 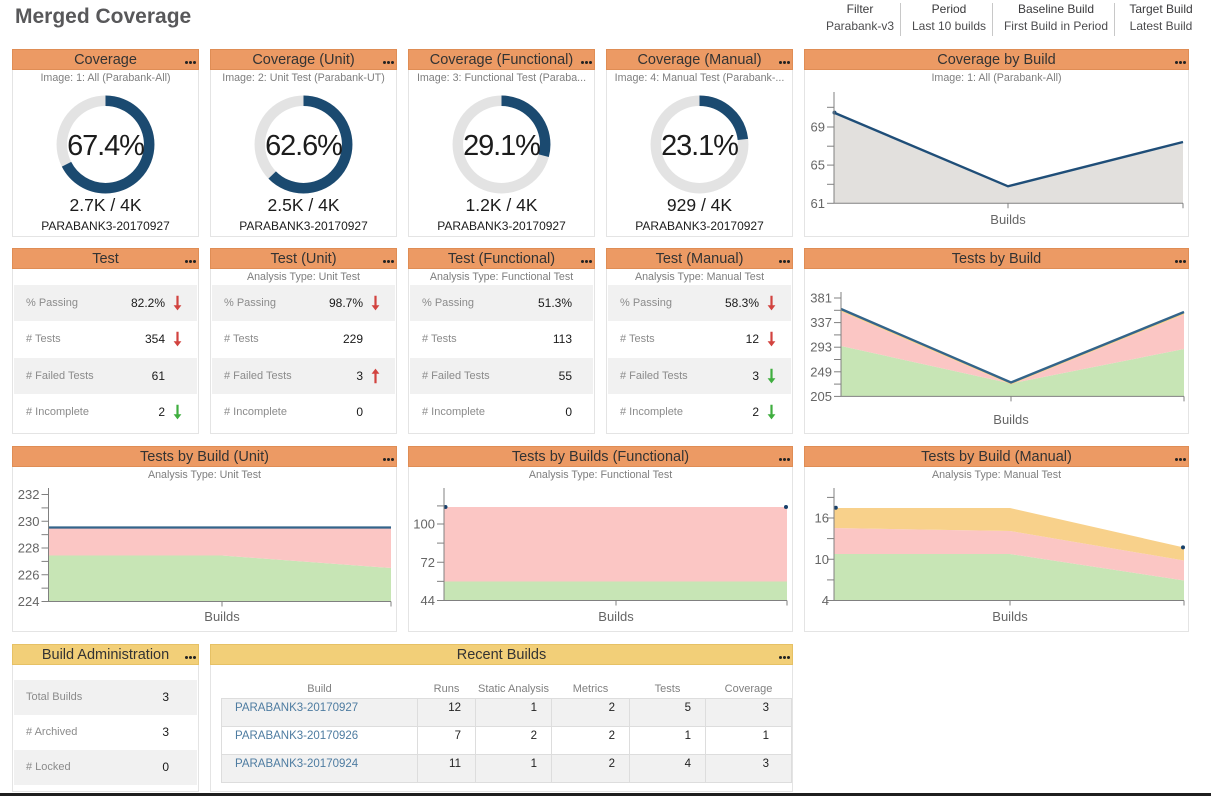 I want to click on svg-text: 228, so click(x=29, y=548).